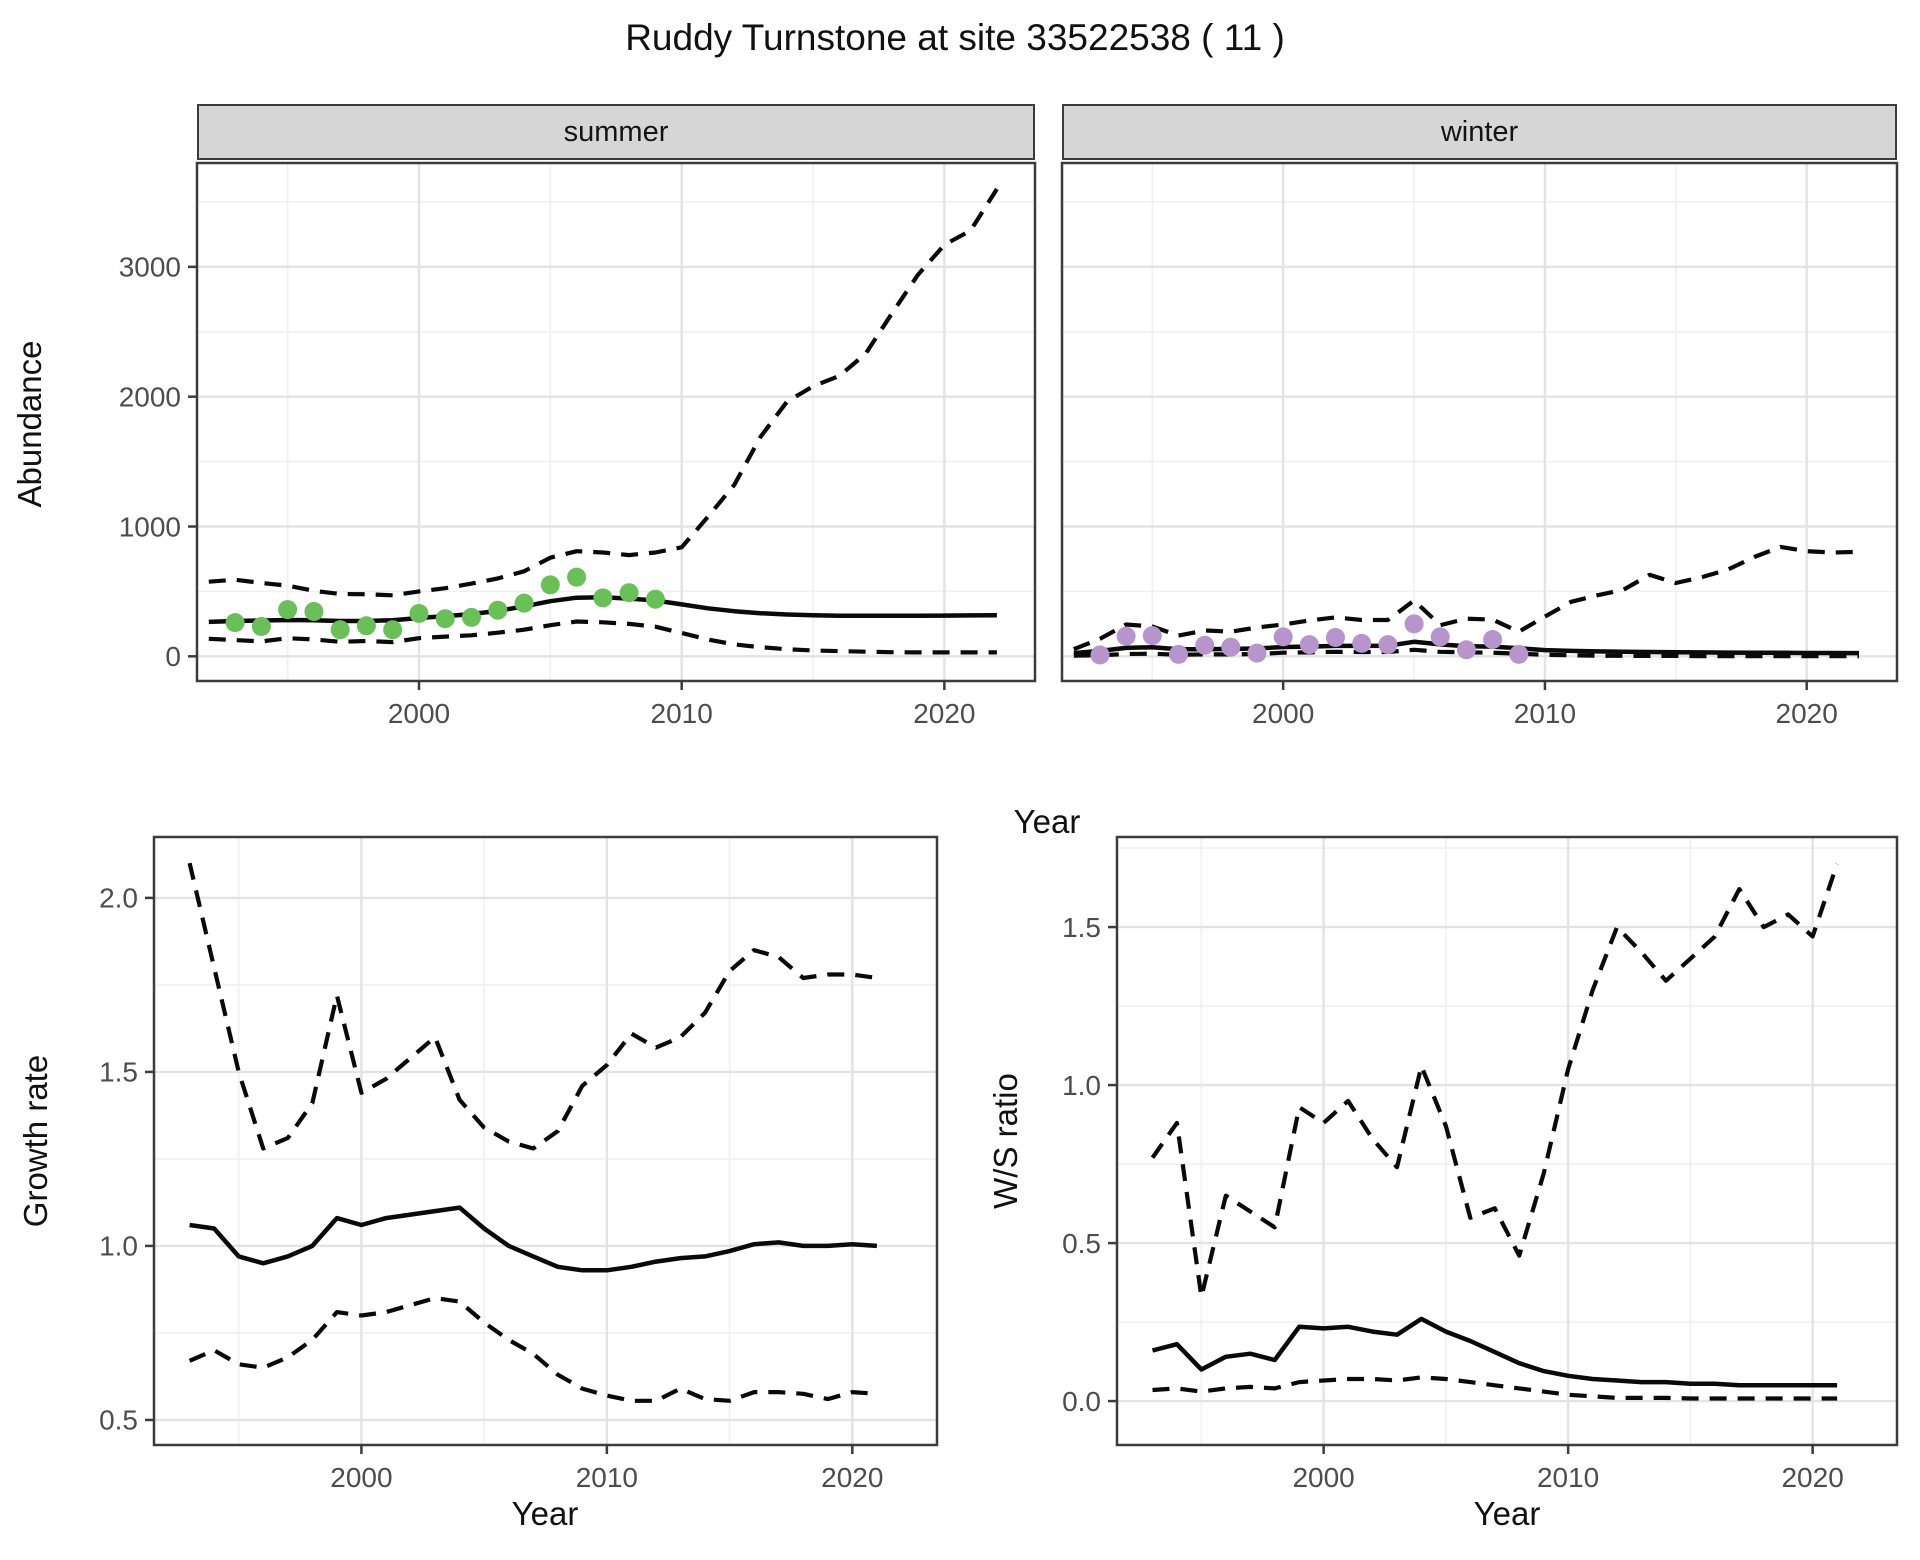 This screenshot has height=1560, width=1920. Describe the element at coordinates (150, 526) in the screenshot. I see `y-tick-label: 1000` at that location.